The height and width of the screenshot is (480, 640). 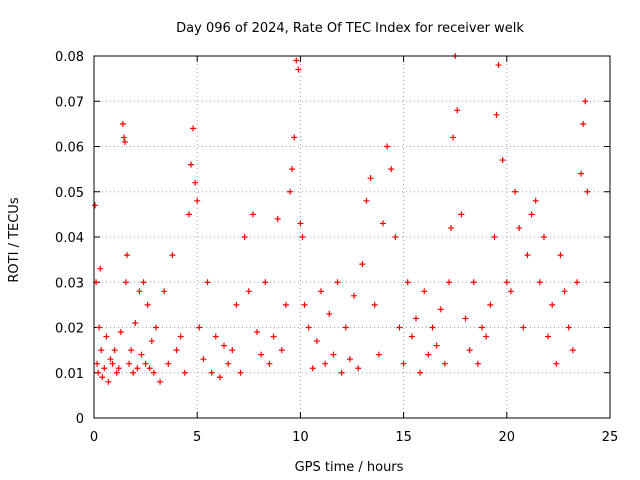 I want to click on x-tick-label: 25, so click(x=610, y=437).